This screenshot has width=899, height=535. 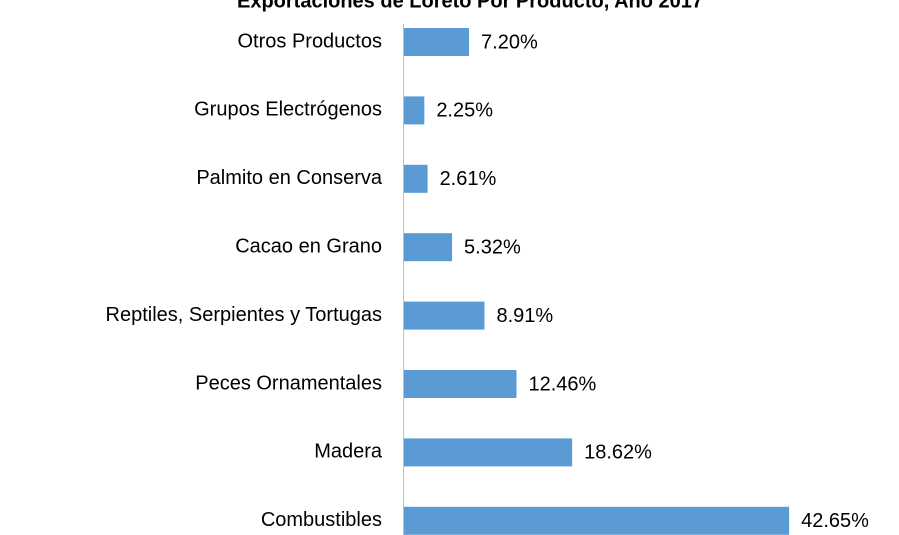 What do you see at coordinates (288, 383) in the screenshot?
I see `category-label: Peces Ornamentales` at bounding box center [288, 383].